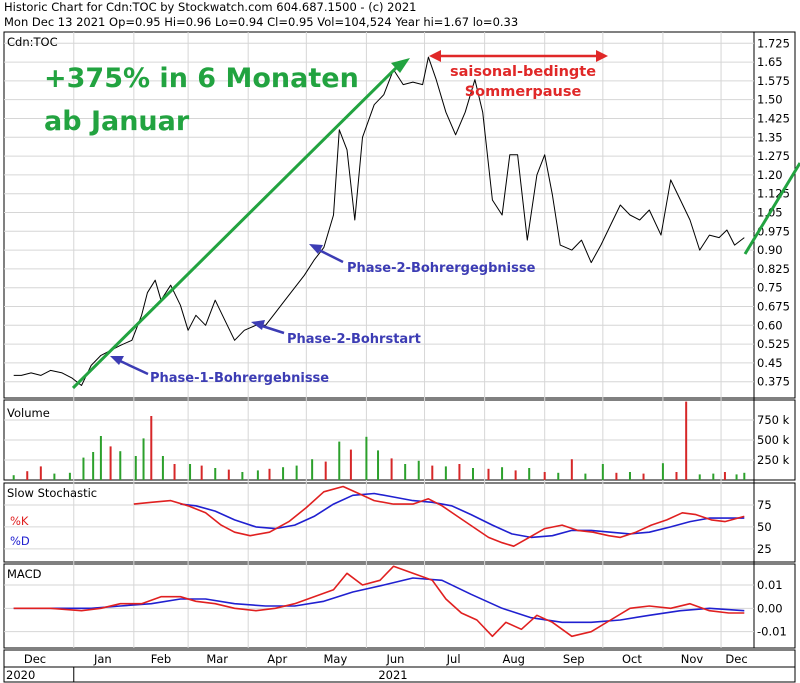  Describe the element at coordinates (770, 608) in the screenshot. I see `macd-tick-label: 0.00` at that location.